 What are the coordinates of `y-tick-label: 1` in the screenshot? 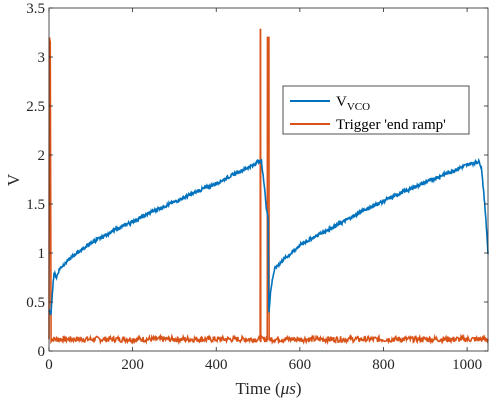 It's located at (42, 254).